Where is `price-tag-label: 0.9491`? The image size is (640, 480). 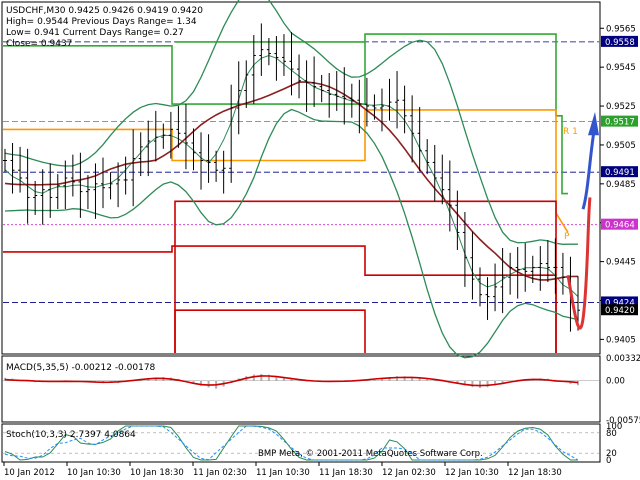
price-tag-label: 0.9491 is located at coordinates (620, 173).